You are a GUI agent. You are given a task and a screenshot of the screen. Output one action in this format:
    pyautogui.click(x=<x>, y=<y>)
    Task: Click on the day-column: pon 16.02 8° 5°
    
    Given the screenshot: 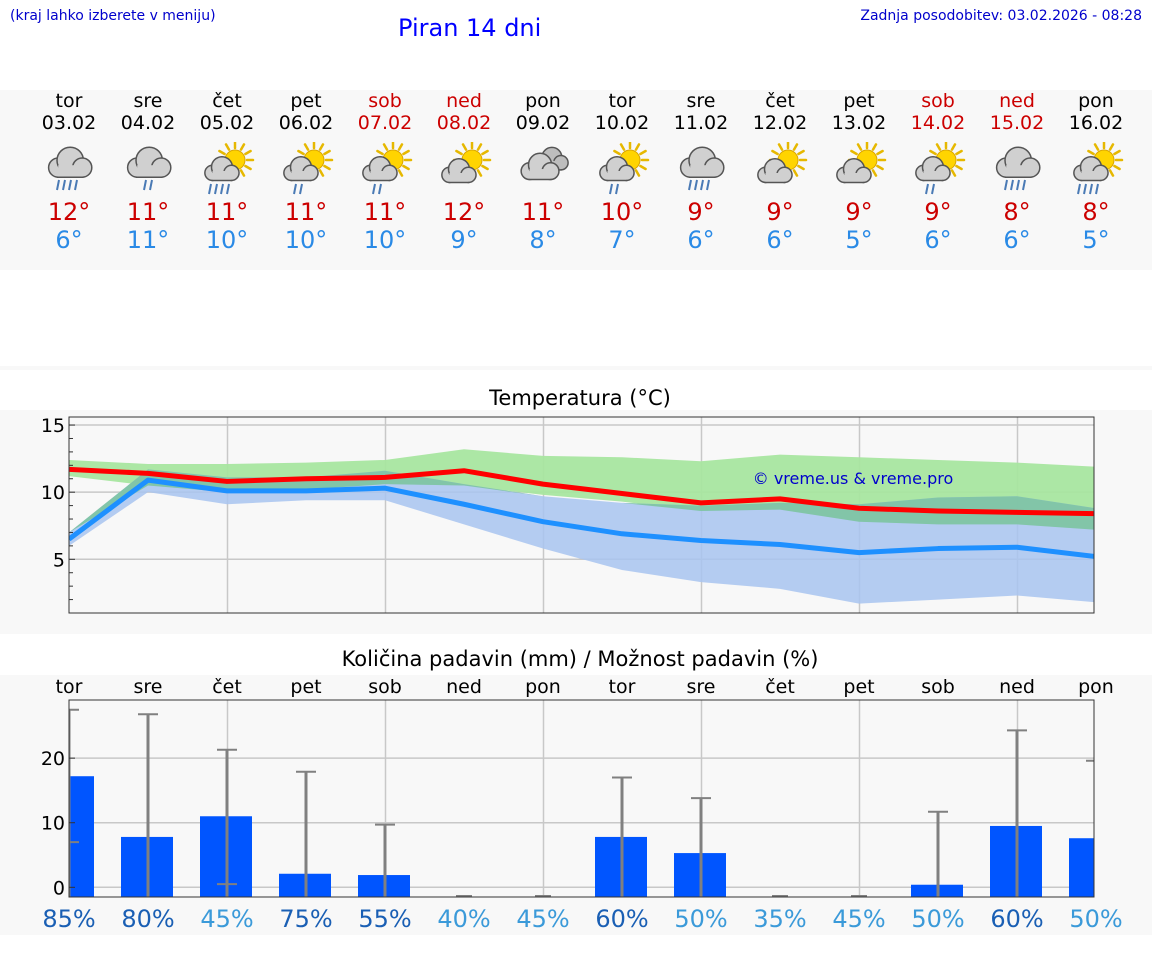 What is the action you would take?
    pyautogui.click(x=1096, y=172)
    